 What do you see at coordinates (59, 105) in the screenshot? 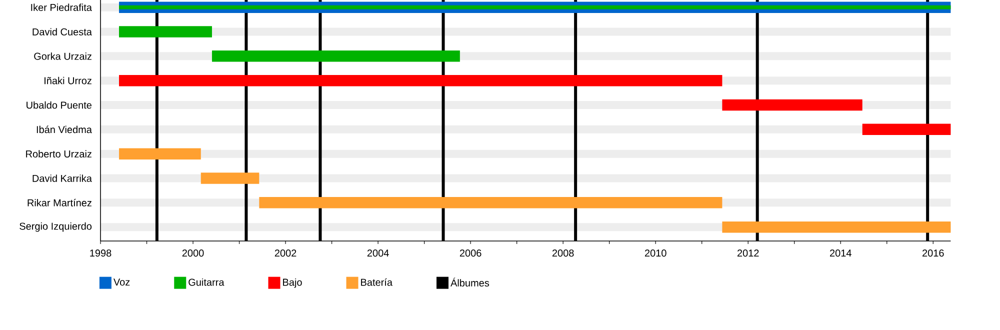
I see `y-tick-label: Ubaldo Puente` at bounding box center [59, 105].